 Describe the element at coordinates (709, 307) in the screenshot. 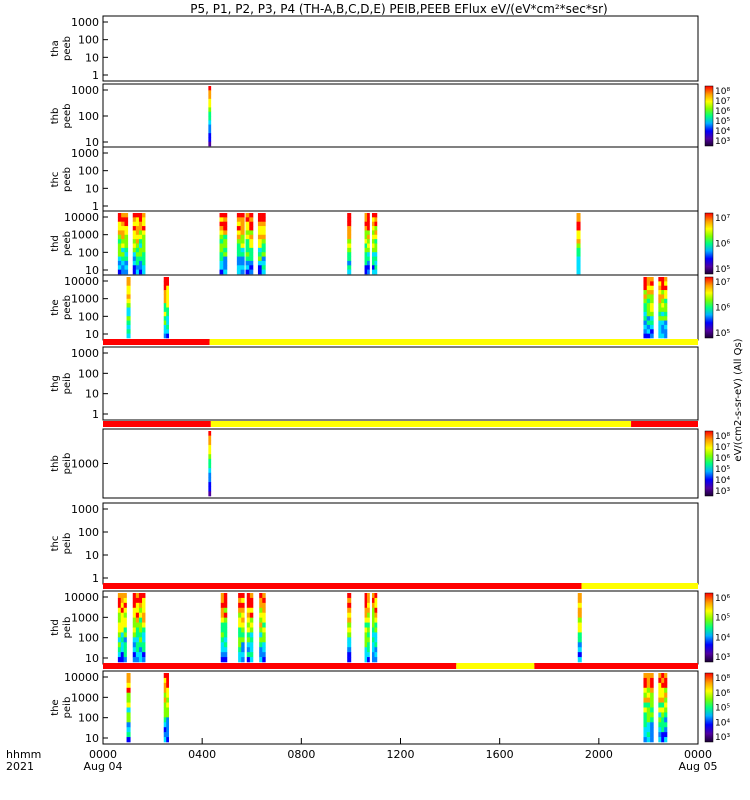

I see `colorbar` at that location.